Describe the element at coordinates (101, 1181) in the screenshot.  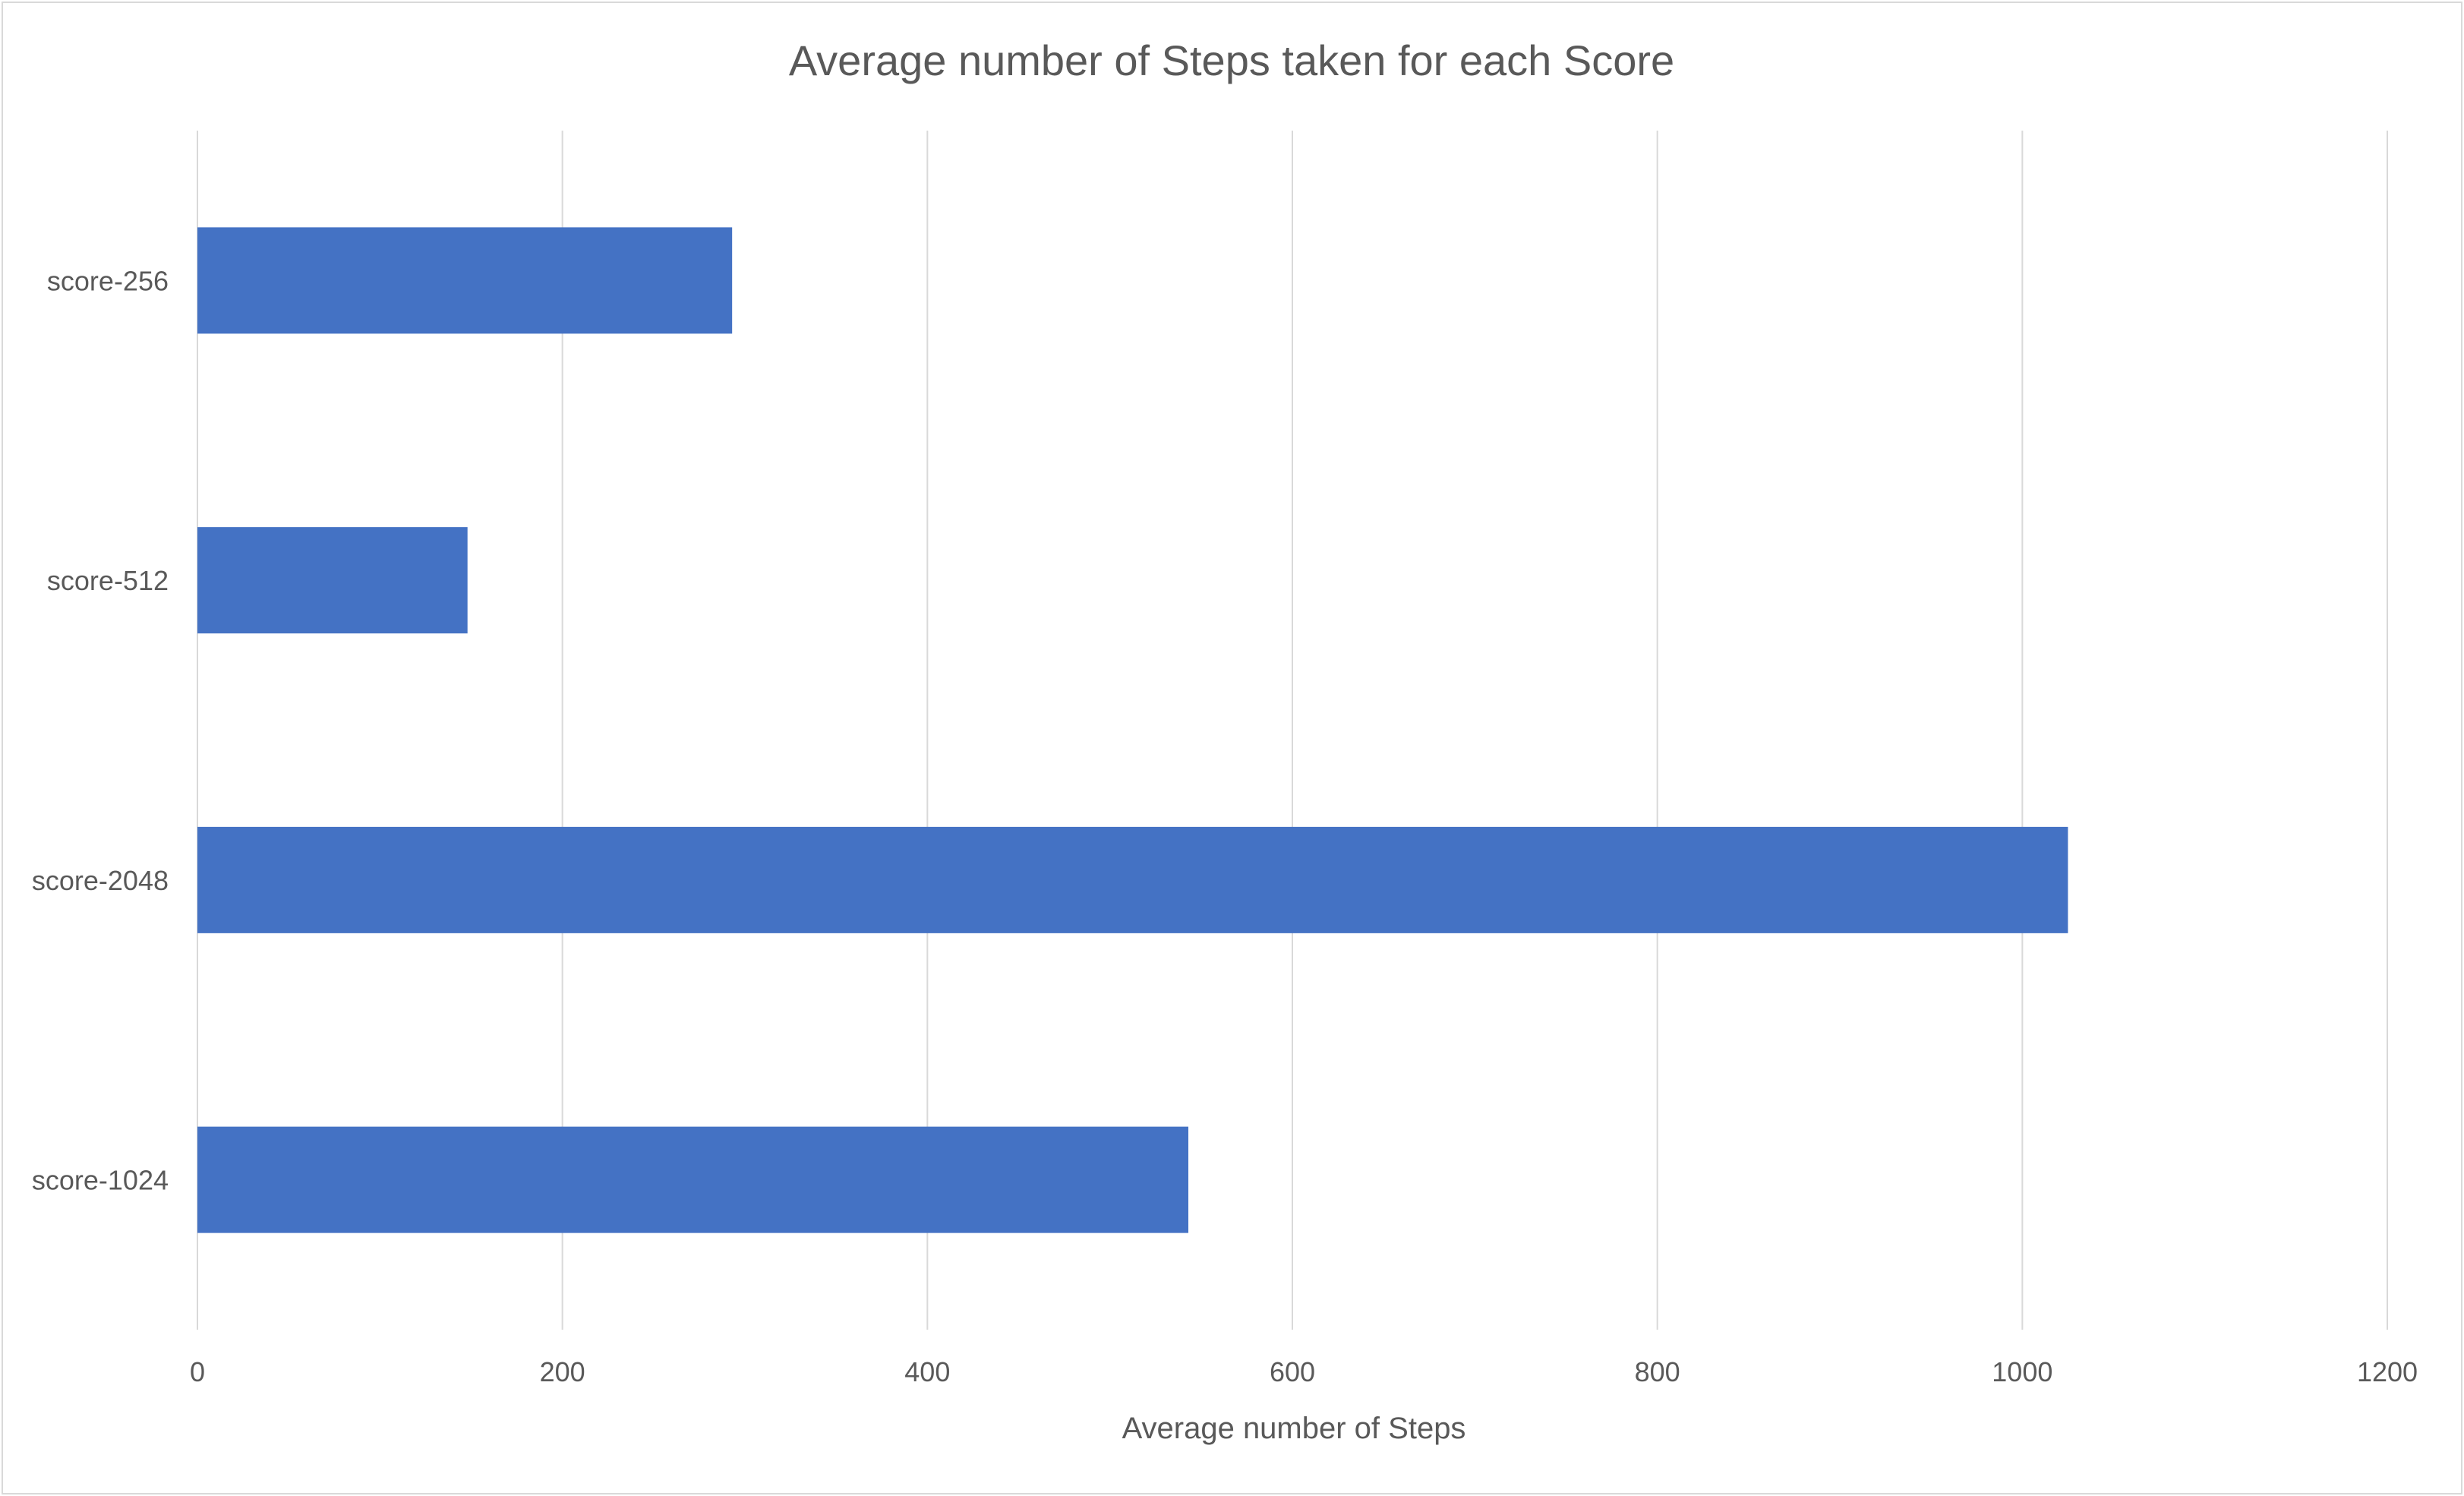
I see `y-tick-label: score-1024` at that location.